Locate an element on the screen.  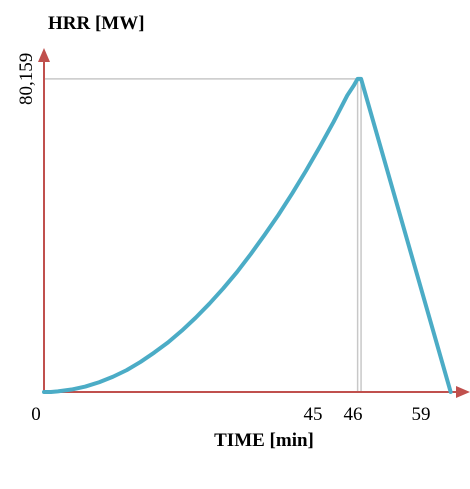
y-tick-label-peak: 80,159 is located at coordinates (26, 79).